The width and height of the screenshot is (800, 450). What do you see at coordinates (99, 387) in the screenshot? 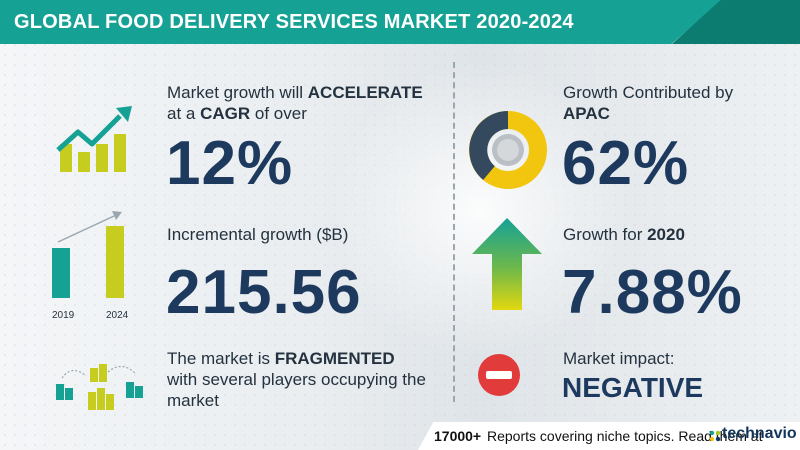
I see `market-players-icon` at bounding box center [99, 387].